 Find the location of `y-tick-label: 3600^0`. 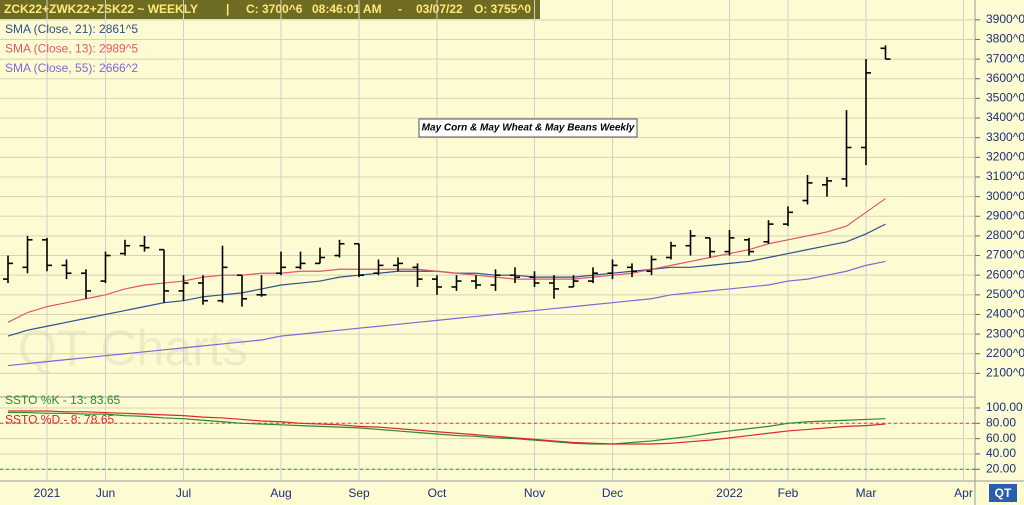

y-tick-label: 3600^0 is located at coordinates (1005, 78).